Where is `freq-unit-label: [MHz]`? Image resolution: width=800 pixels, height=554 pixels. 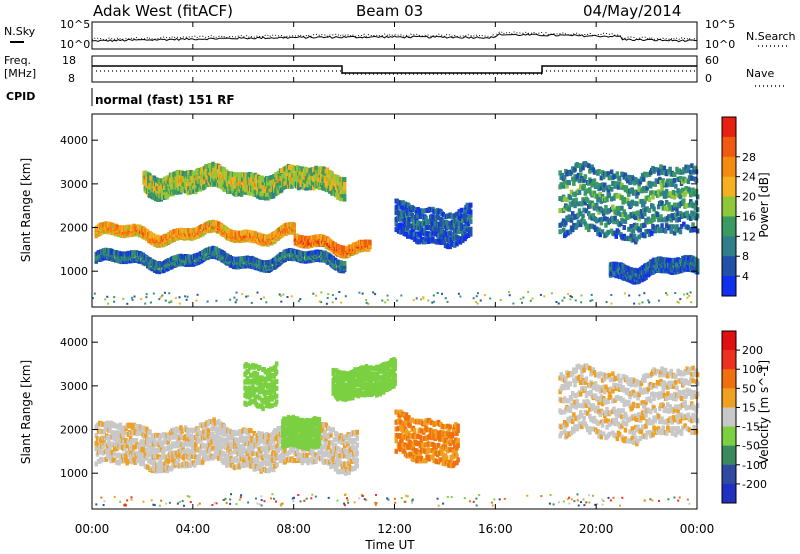 freq-unit-label: [MHz] is located at coordinates (20, 73).